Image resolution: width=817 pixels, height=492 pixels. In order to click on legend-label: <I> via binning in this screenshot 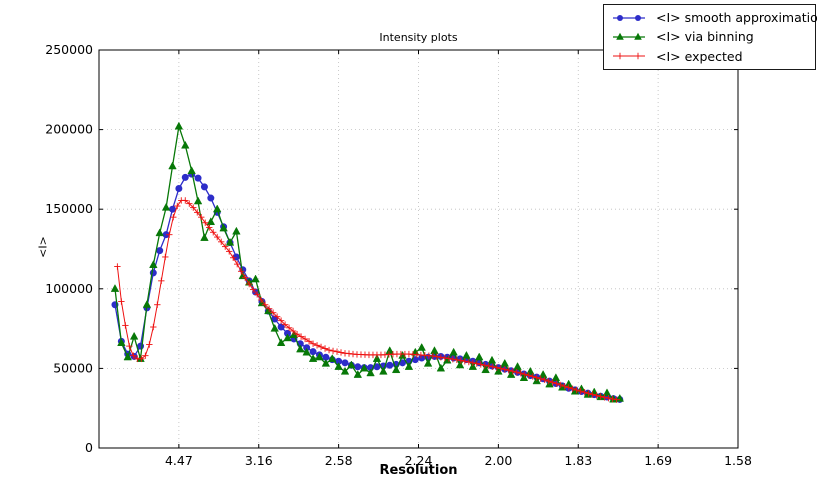, I will do `click(705, 37)`.